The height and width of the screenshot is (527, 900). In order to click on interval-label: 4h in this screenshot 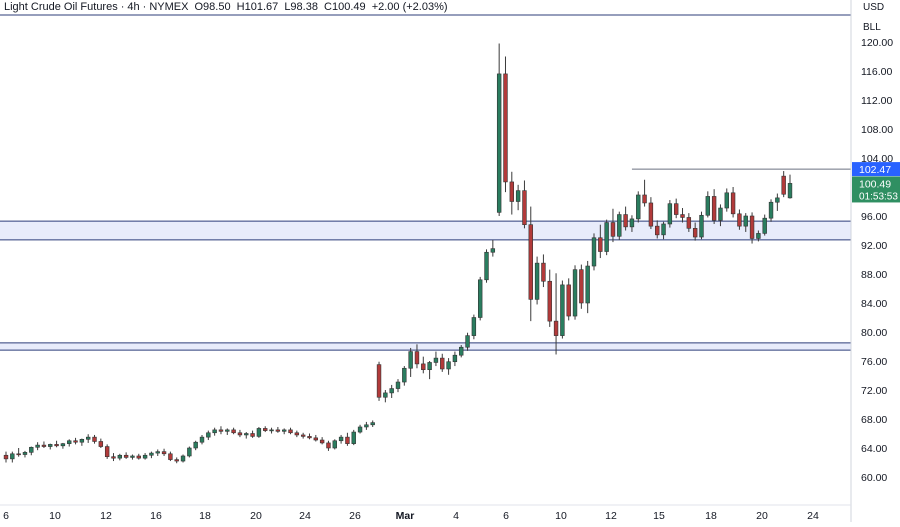, I will do `click(133, 7)`.